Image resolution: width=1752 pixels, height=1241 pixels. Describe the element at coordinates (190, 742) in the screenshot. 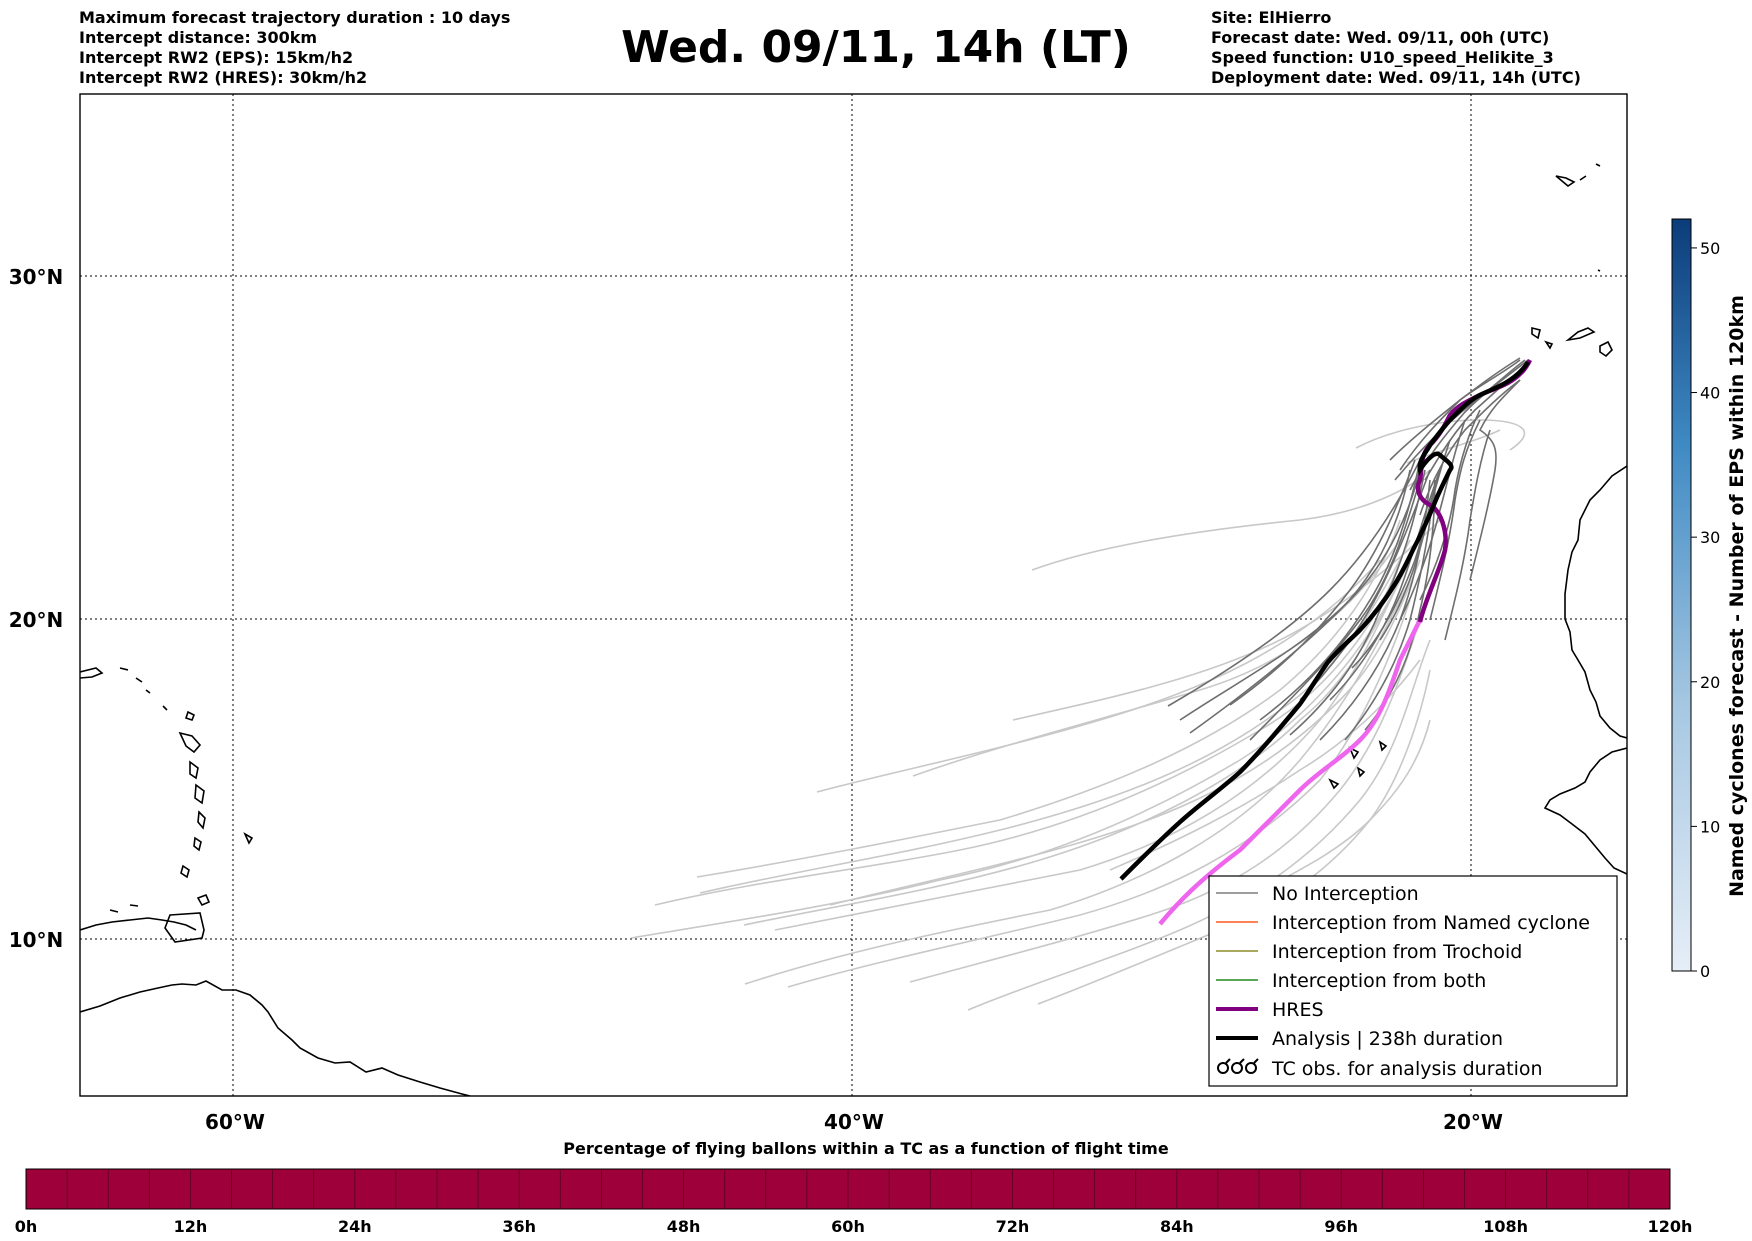

I see `guadeloupe-island` at that location.